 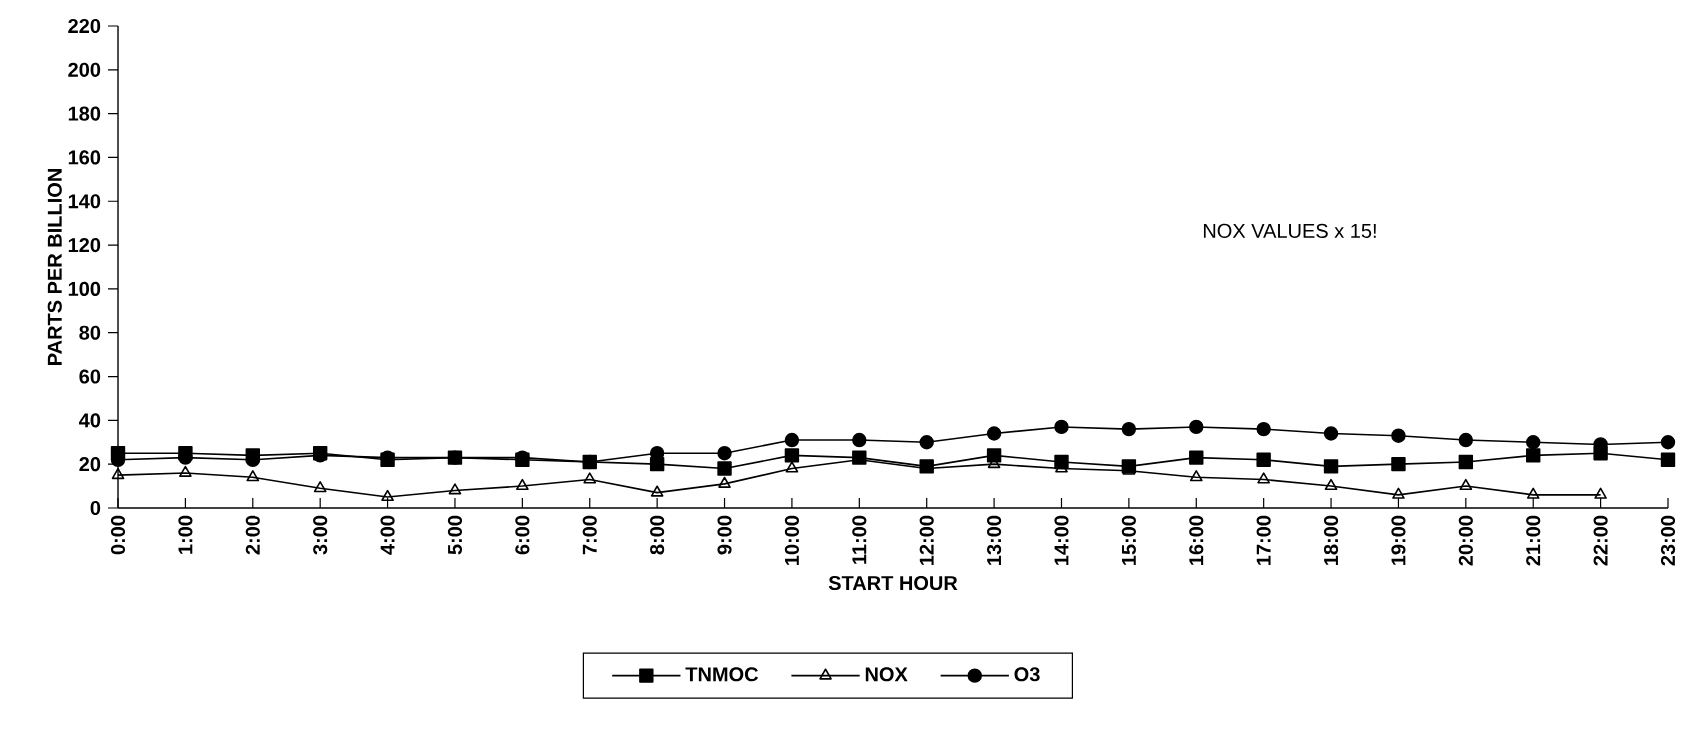 What do you see at coordinates (522, 535) in the screenshot?
I see `x-tick-label: 6:00` at bounding box center [522, 535].